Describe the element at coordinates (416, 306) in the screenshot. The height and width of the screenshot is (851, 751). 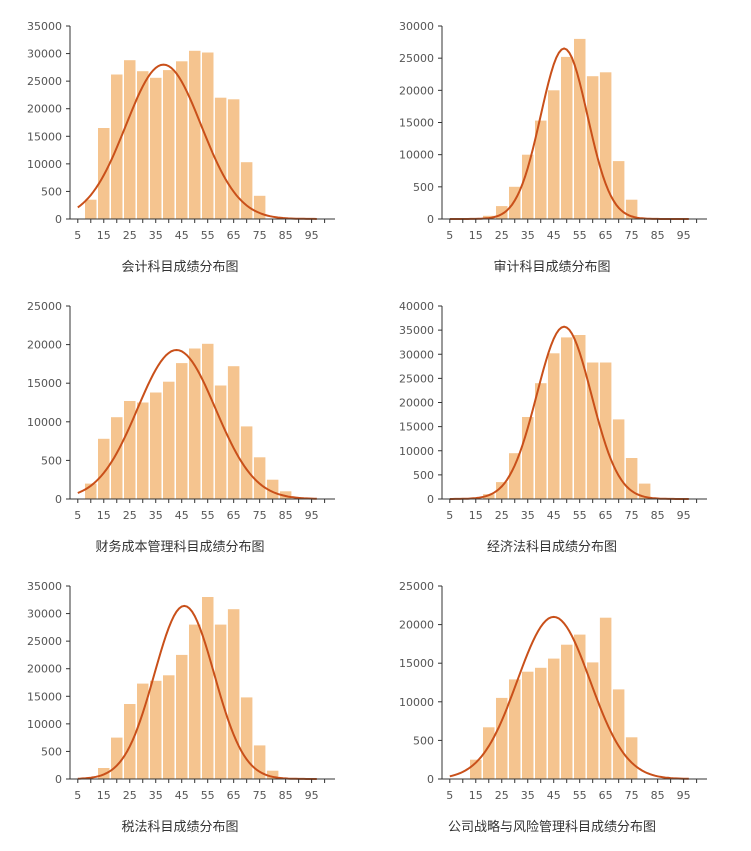
I see `y-tick-label: 40000` at that location.